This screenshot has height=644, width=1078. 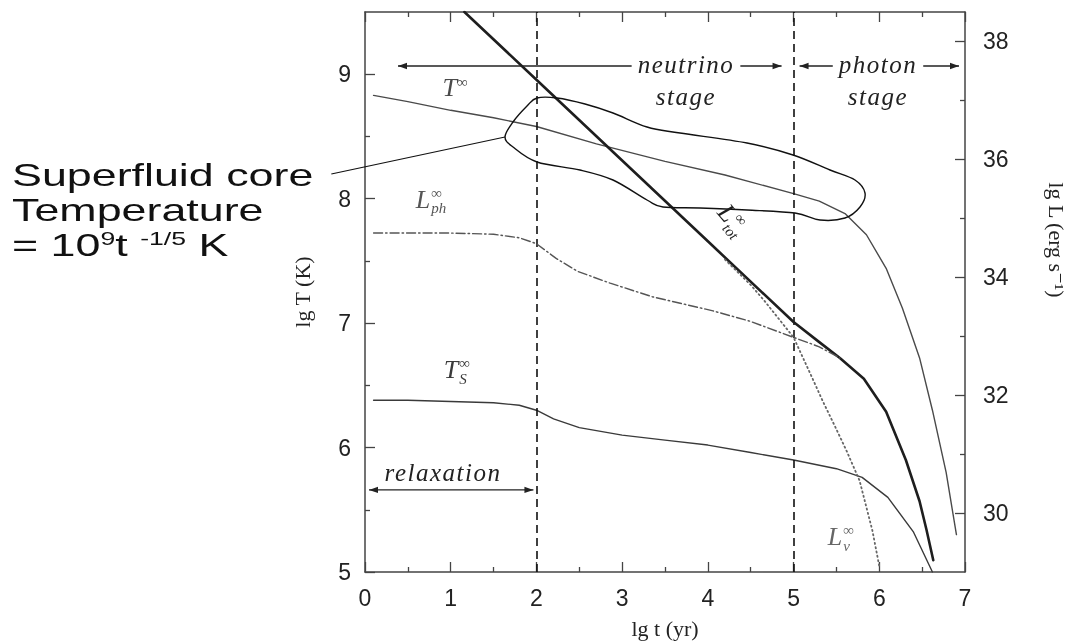 I want to click on annotation: photon stage, so click(x=878, y=81).